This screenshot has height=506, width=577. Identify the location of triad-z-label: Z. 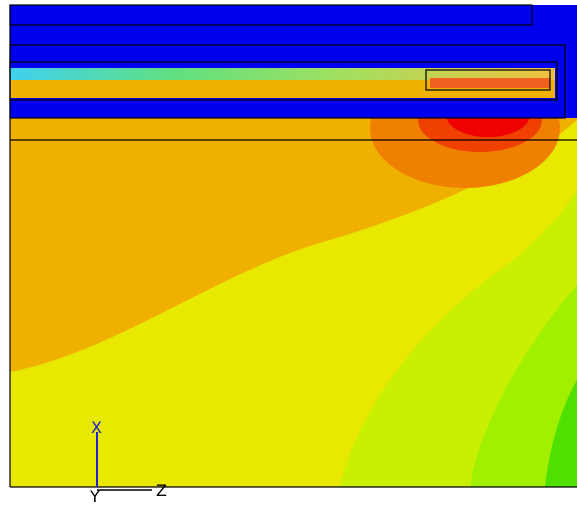
(161, 490).